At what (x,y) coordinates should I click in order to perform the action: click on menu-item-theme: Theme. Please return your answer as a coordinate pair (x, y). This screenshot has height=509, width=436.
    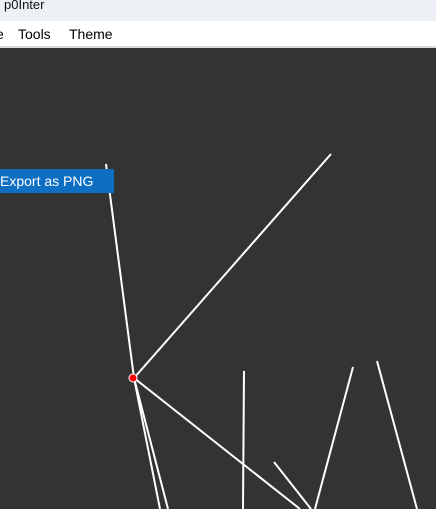
    Looking at the image, I should click on (91, 34).